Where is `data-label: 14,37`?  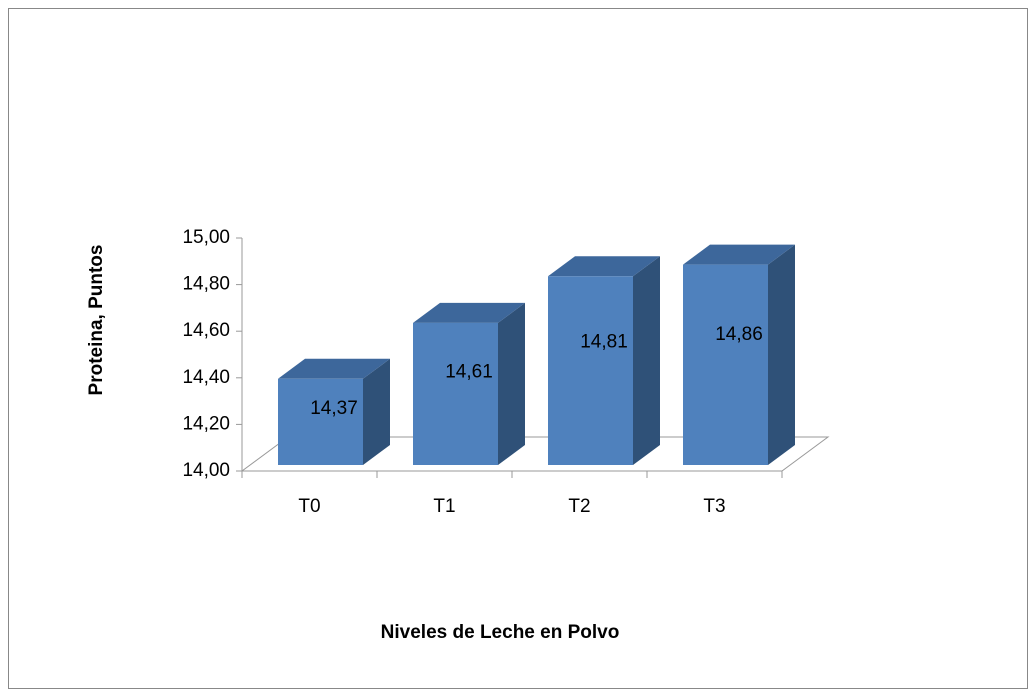
data-label: 14,37 is located at coordinates (334, 408).